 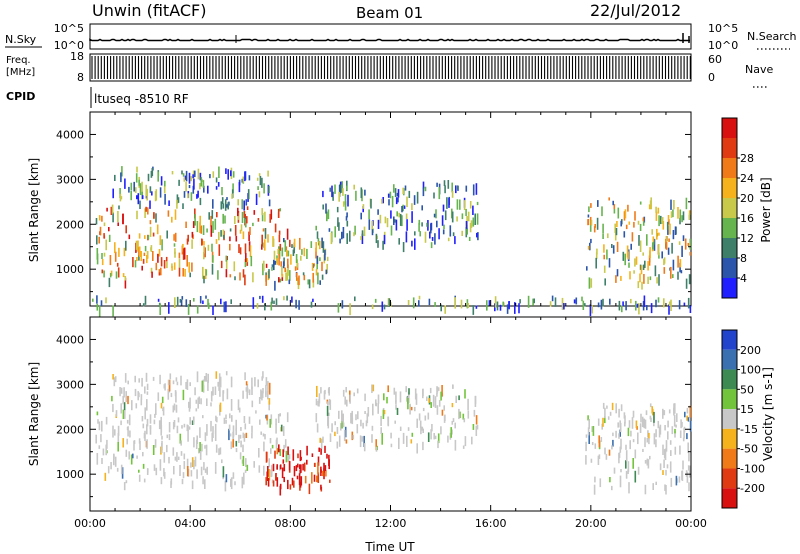 What do you see at coordinates (21, 39) in the screenshot?
I see `nsky-label: N.Sky` at bounding box center [21, 39].